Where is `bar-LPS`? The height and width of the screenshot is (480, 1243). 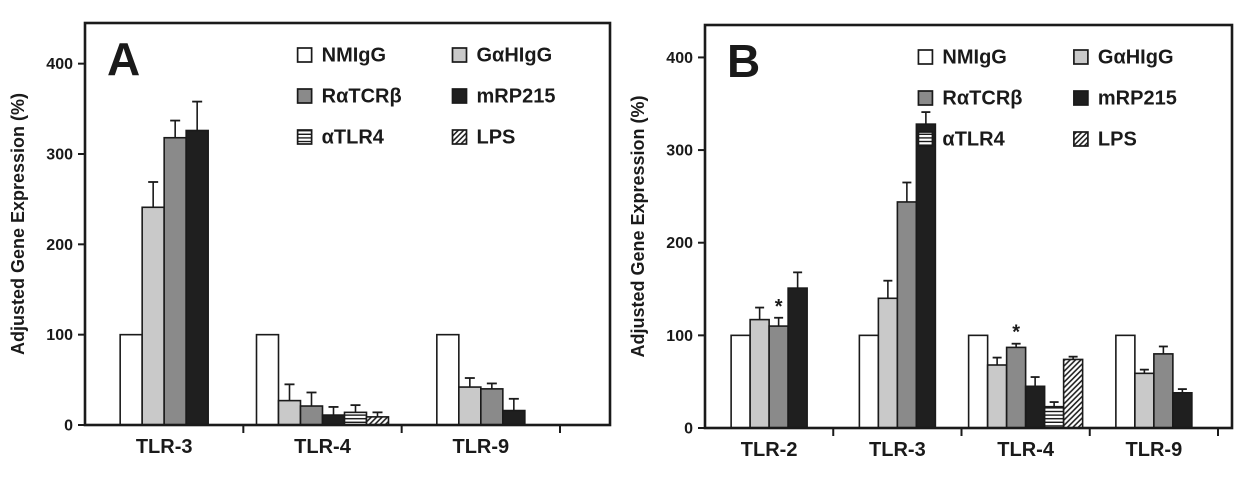
bar-LPS is located at coordinates (1073, 393).